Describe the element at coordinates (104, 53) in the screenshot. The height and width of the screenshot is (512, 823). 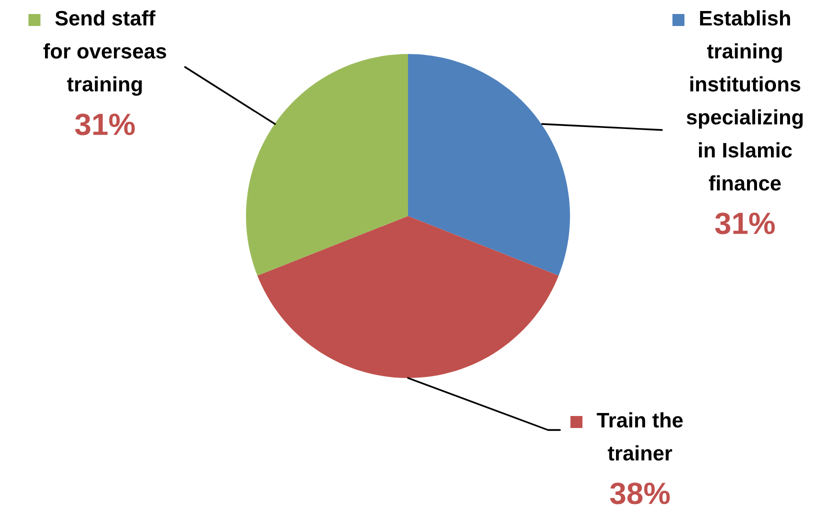
I see `legend-label: Send staff for overseas training` at that location.